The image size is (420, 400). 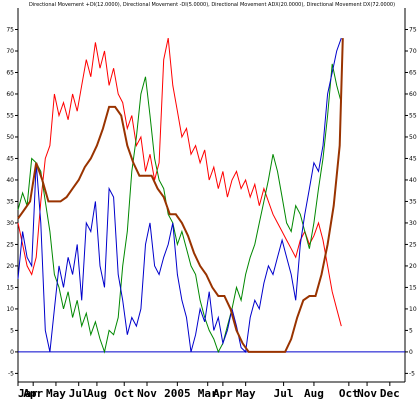 What do you see at coordinates (413, 244) in the screenshot?
I see `y-tick-label-right: 25` at bounding box center [413, 244].